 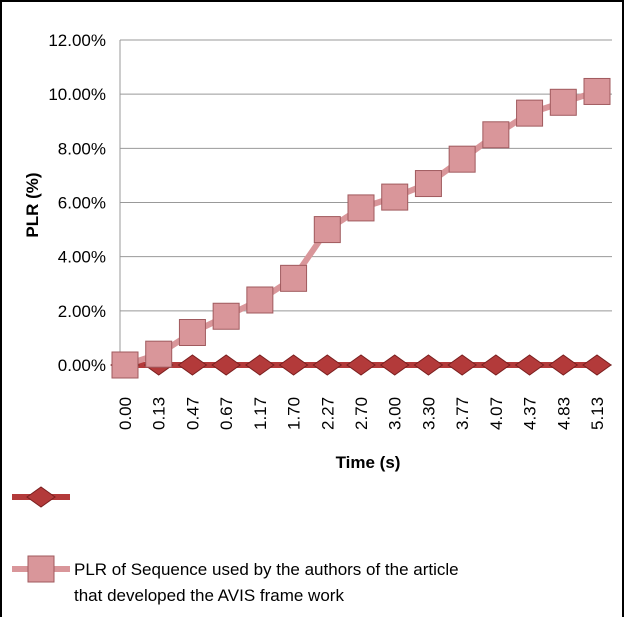 What do you see at coordinates (82, 203) in the screenshot?
I see `y-tick-label: 6.00%` at bounding box center [82, 203].